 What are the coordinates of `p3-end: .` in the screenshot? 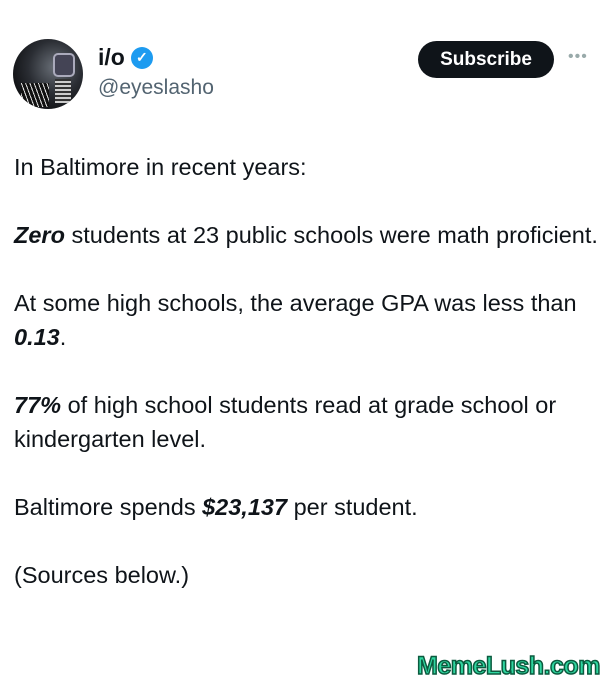 It's located at (63, 337).